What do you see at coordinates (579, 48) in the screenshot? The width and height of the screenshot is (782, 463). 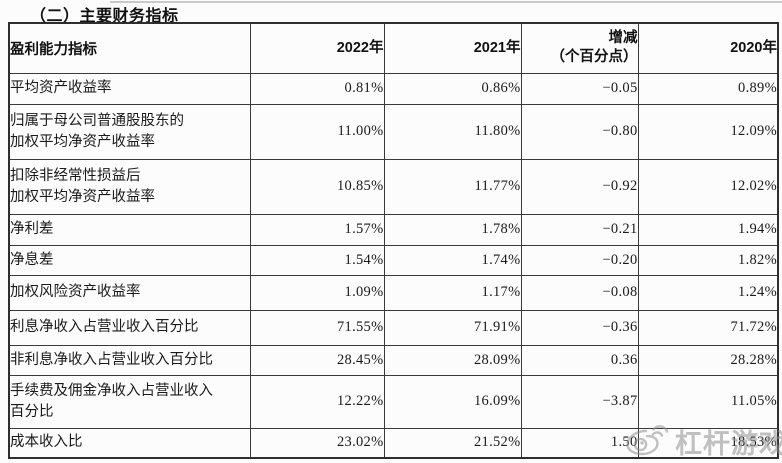 I see `col-header-change: 增减 （个百分点）` at bounding box center [579, 48].